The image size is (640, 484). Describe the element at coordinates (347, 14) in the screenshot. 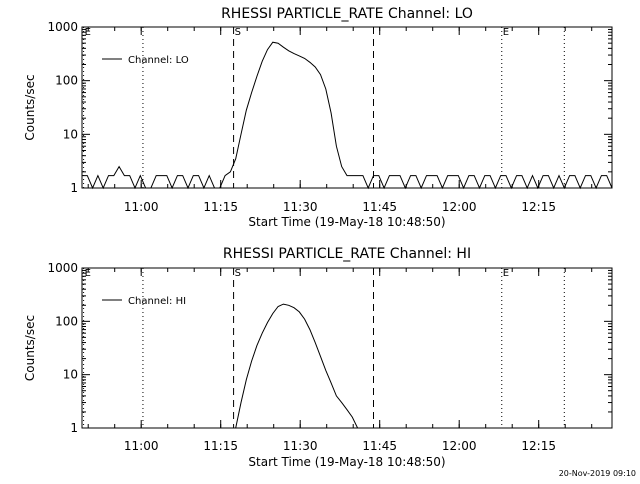

I see `chart-title: RHESSI PARTICLE_RATE Channel: LO` at that location.